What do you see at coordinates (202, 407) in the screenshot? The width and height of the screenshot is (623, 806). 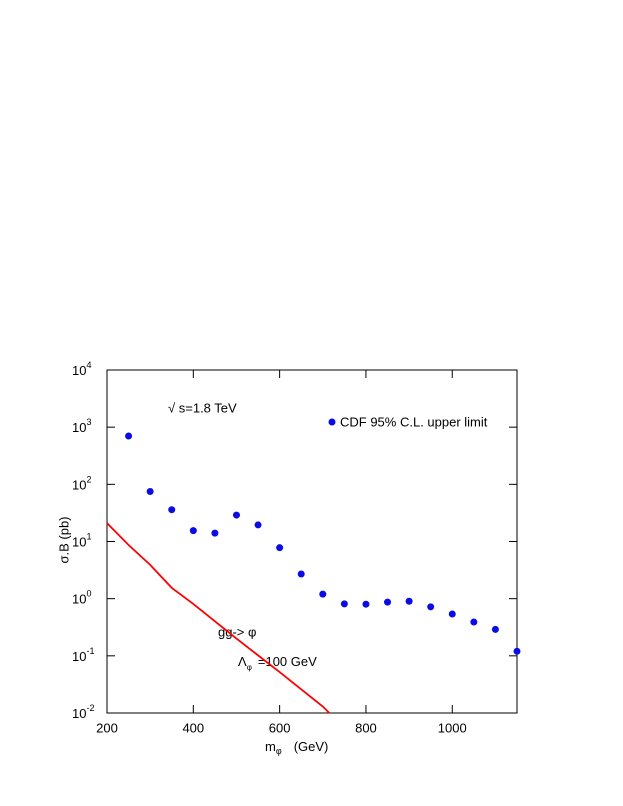 I see `annotation: √ s=1.8 TeV` at bounding box center [202, 407].